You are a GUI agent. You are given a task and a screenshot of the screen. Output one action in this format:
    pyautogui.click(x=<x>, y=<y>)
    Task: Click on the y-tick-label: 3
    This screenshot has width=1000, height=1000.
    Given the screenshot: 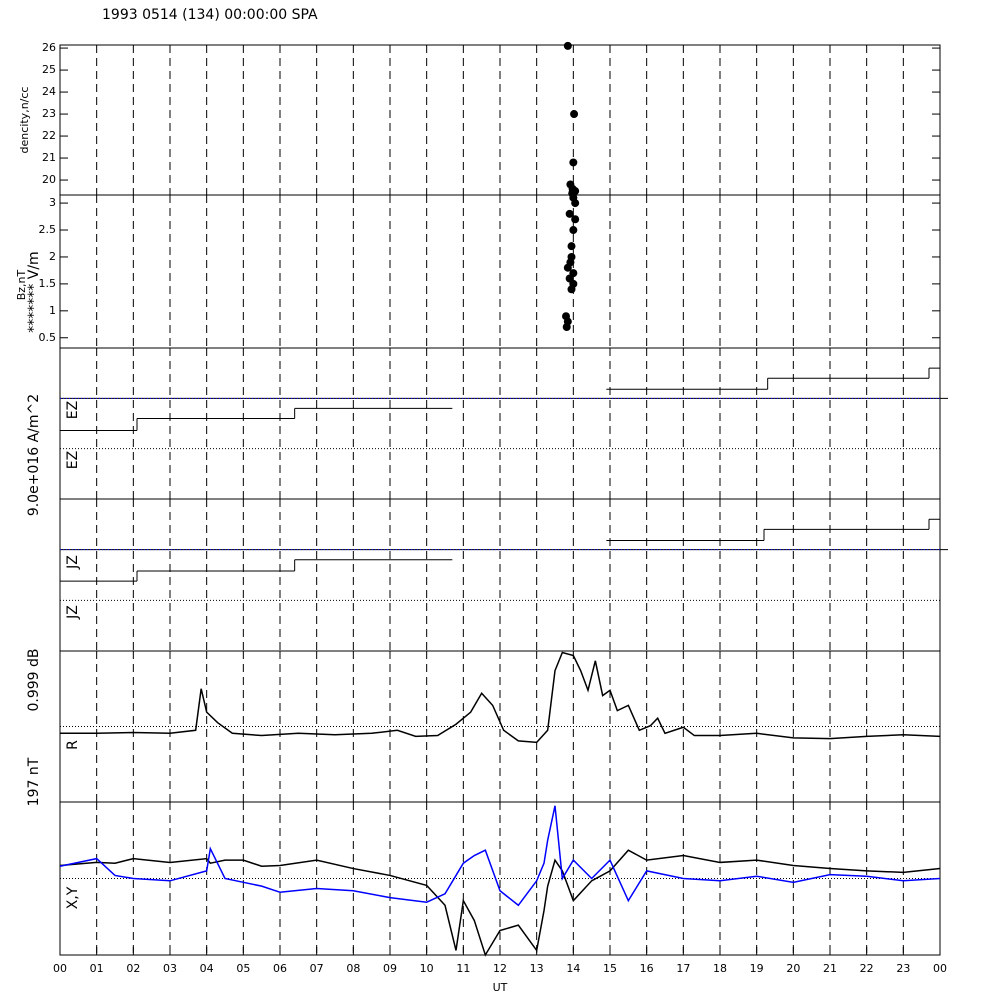 What is the action you would take?
    pyautogui.click(x=52, y=202)
    